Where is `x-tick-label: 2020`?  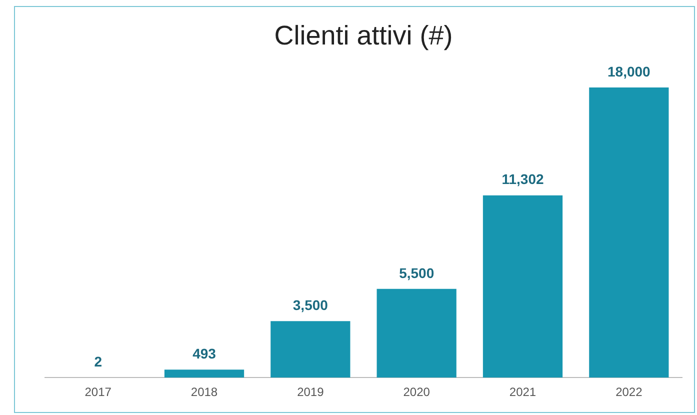
x-tick-label: 2020 is located at coordinates (416, 392).